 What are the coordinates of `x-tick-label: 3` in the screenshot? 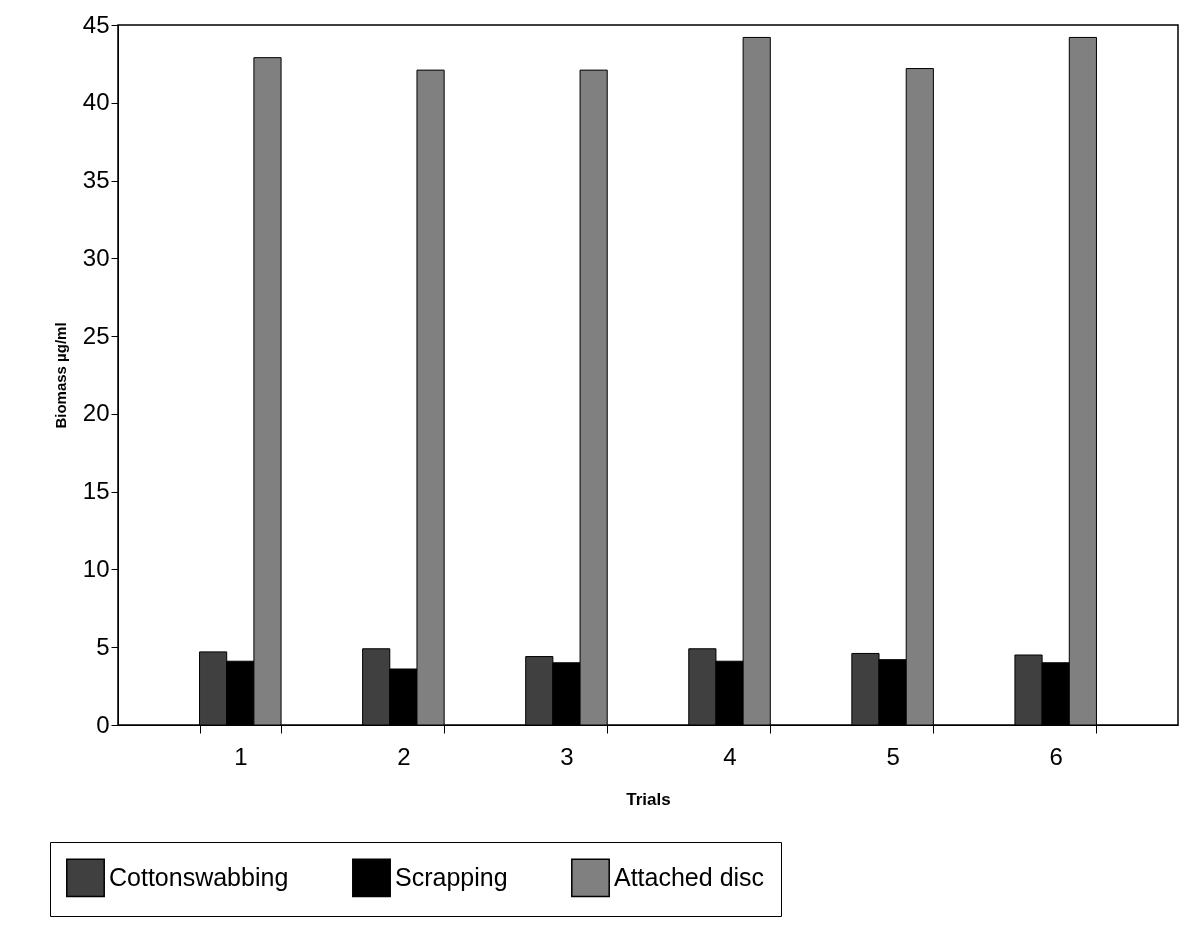 It's located at (567, 756).